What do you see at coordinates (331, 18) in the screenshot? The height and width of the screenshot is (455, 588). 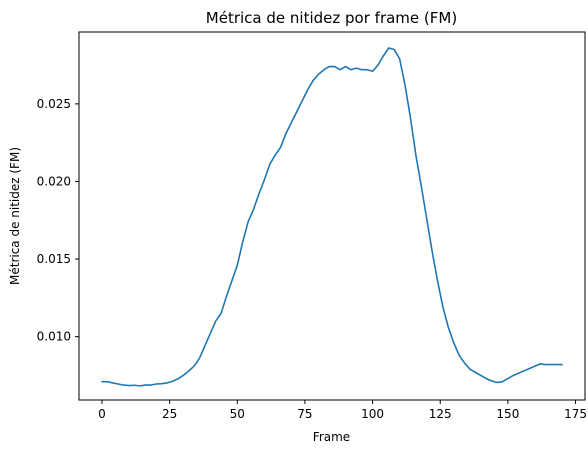 I see `chart-title: Métrica de nitidez por frame (FM)` at bounding box center [331, 18].